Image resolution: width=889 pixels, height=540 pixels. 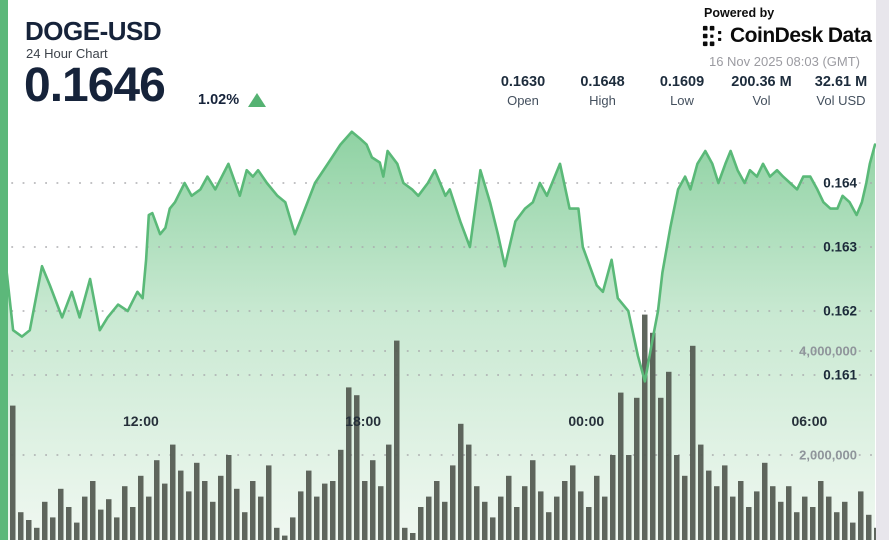 I want to click on stat-vol-usd-value: 32.61 M, so click(x=841, y=82).